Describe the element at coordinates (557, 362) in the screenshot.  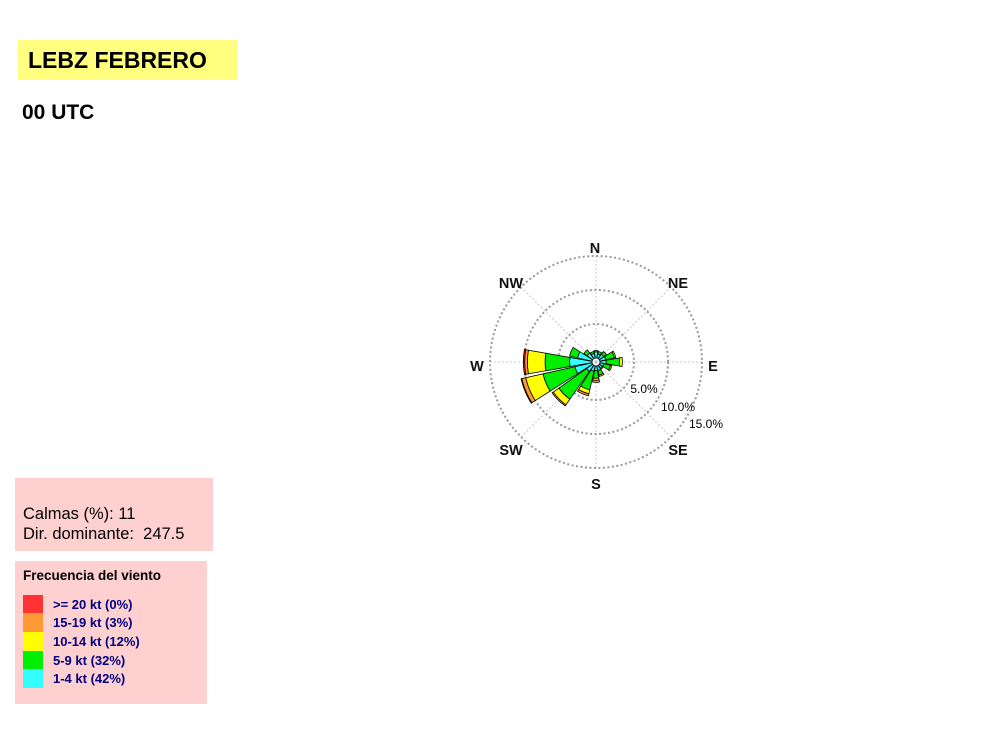
I see `petal-w-bin1` at that location.